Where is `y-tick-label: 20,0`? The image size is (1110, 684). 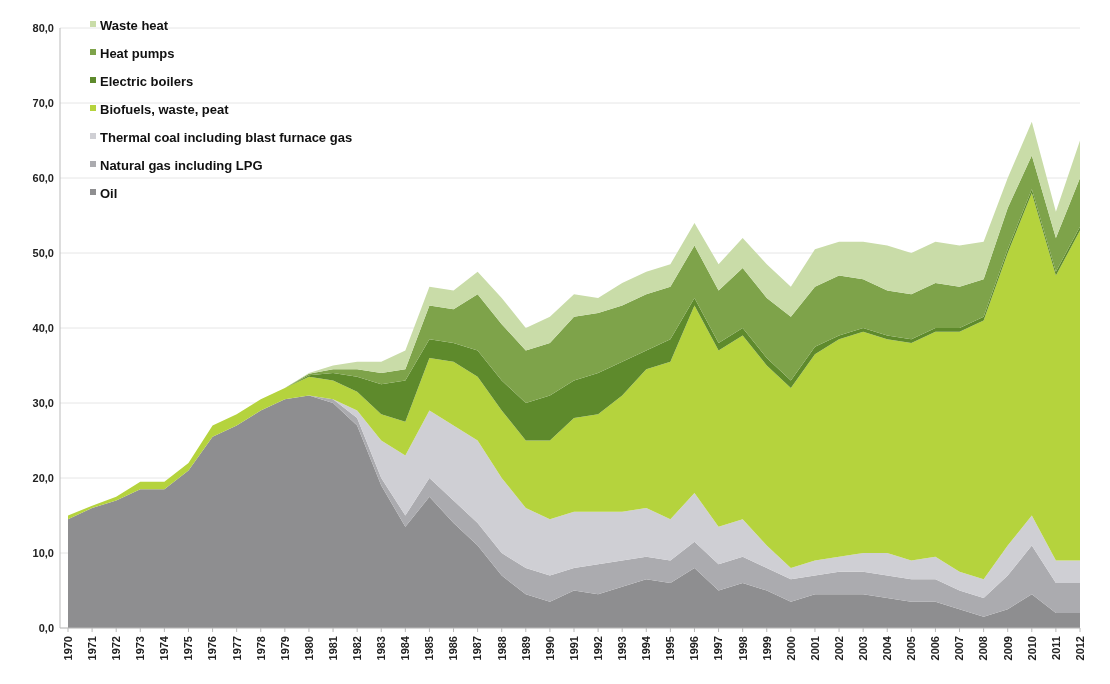
y-tick-label: 20,0 is located at coordinates (43, 477).